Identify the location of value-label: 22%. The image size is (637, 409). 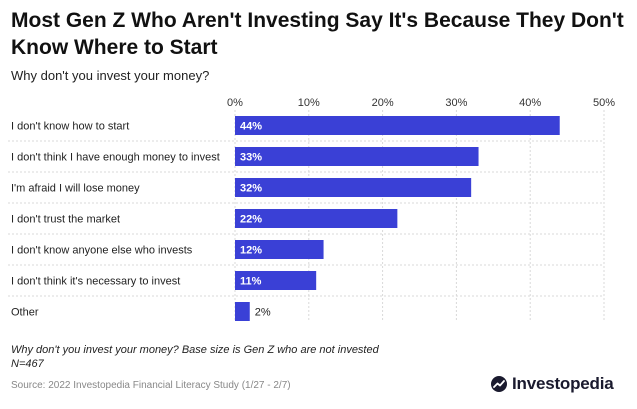
(251, 220).